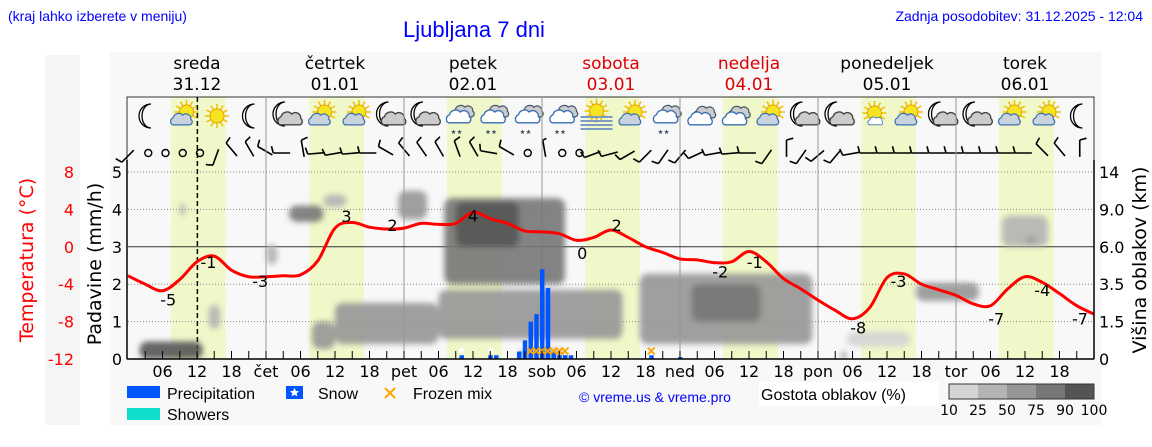 Image resolution: width=1152 pixels, height=447 pixels. What do you see at coordinates (335, 85) in the screenshot?
I see `day-date: 01.01` at bounding box center [335, 85].